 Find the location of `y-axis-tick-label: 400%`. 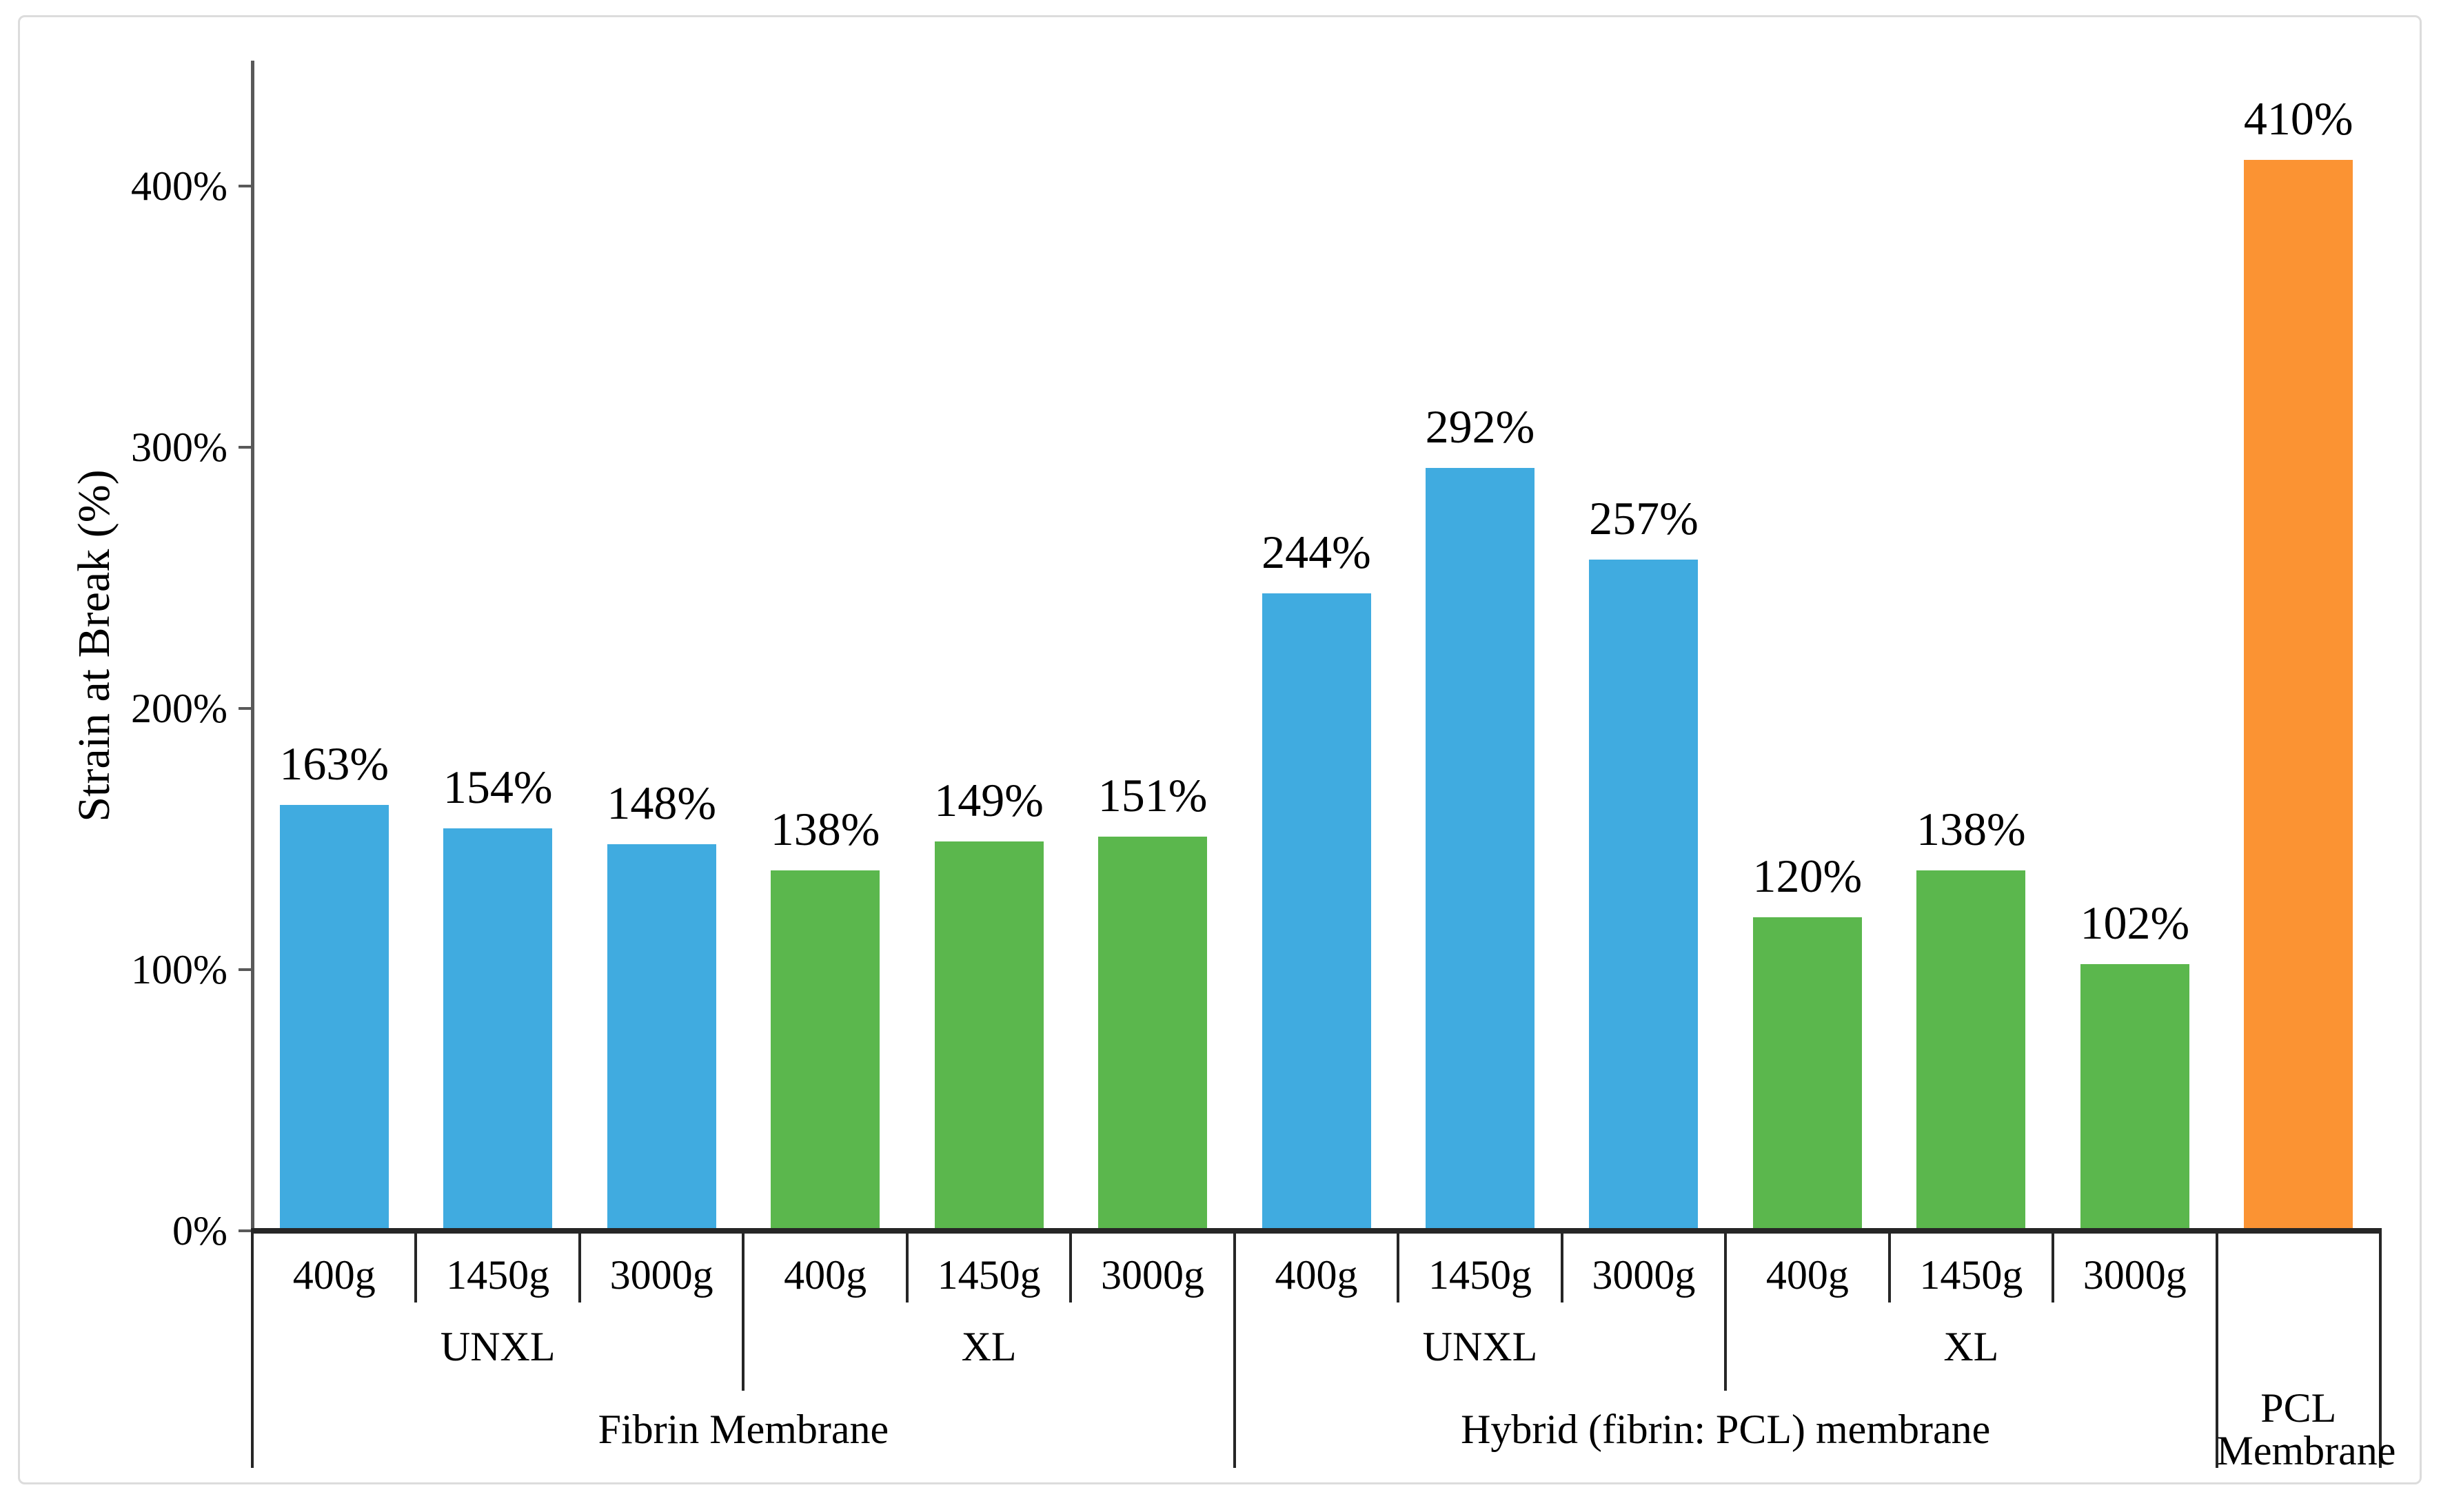

y-axis-tick-label: 400% is located at coordinates (179, 186).